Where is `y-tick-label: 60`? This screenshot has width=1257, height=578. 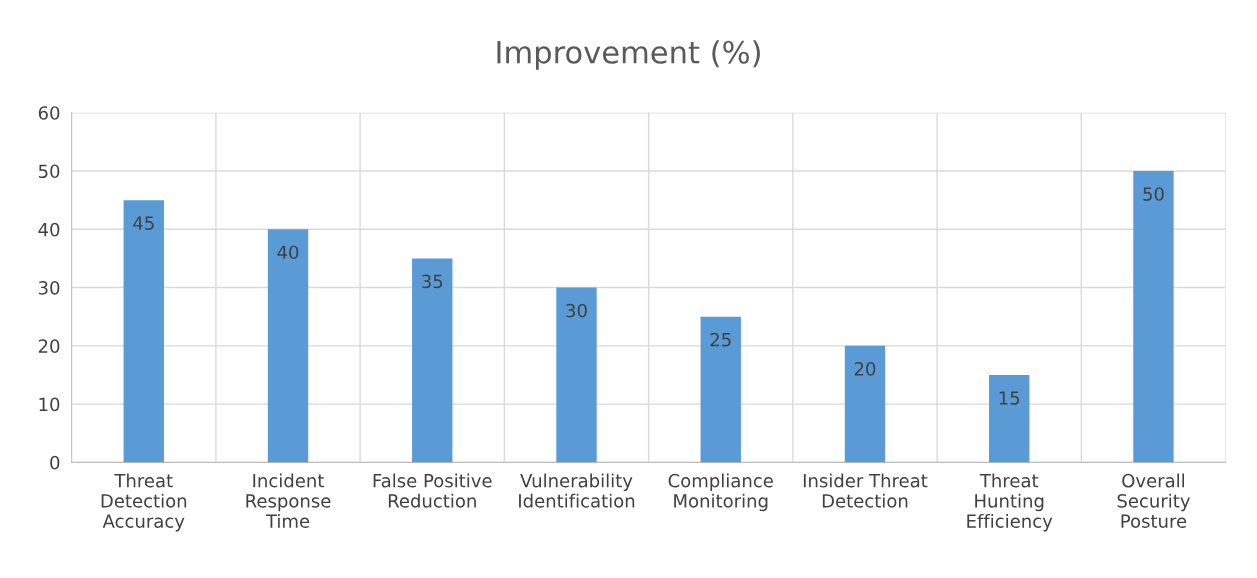 y-tick-label: 60 is located at coordinates (49, 113).